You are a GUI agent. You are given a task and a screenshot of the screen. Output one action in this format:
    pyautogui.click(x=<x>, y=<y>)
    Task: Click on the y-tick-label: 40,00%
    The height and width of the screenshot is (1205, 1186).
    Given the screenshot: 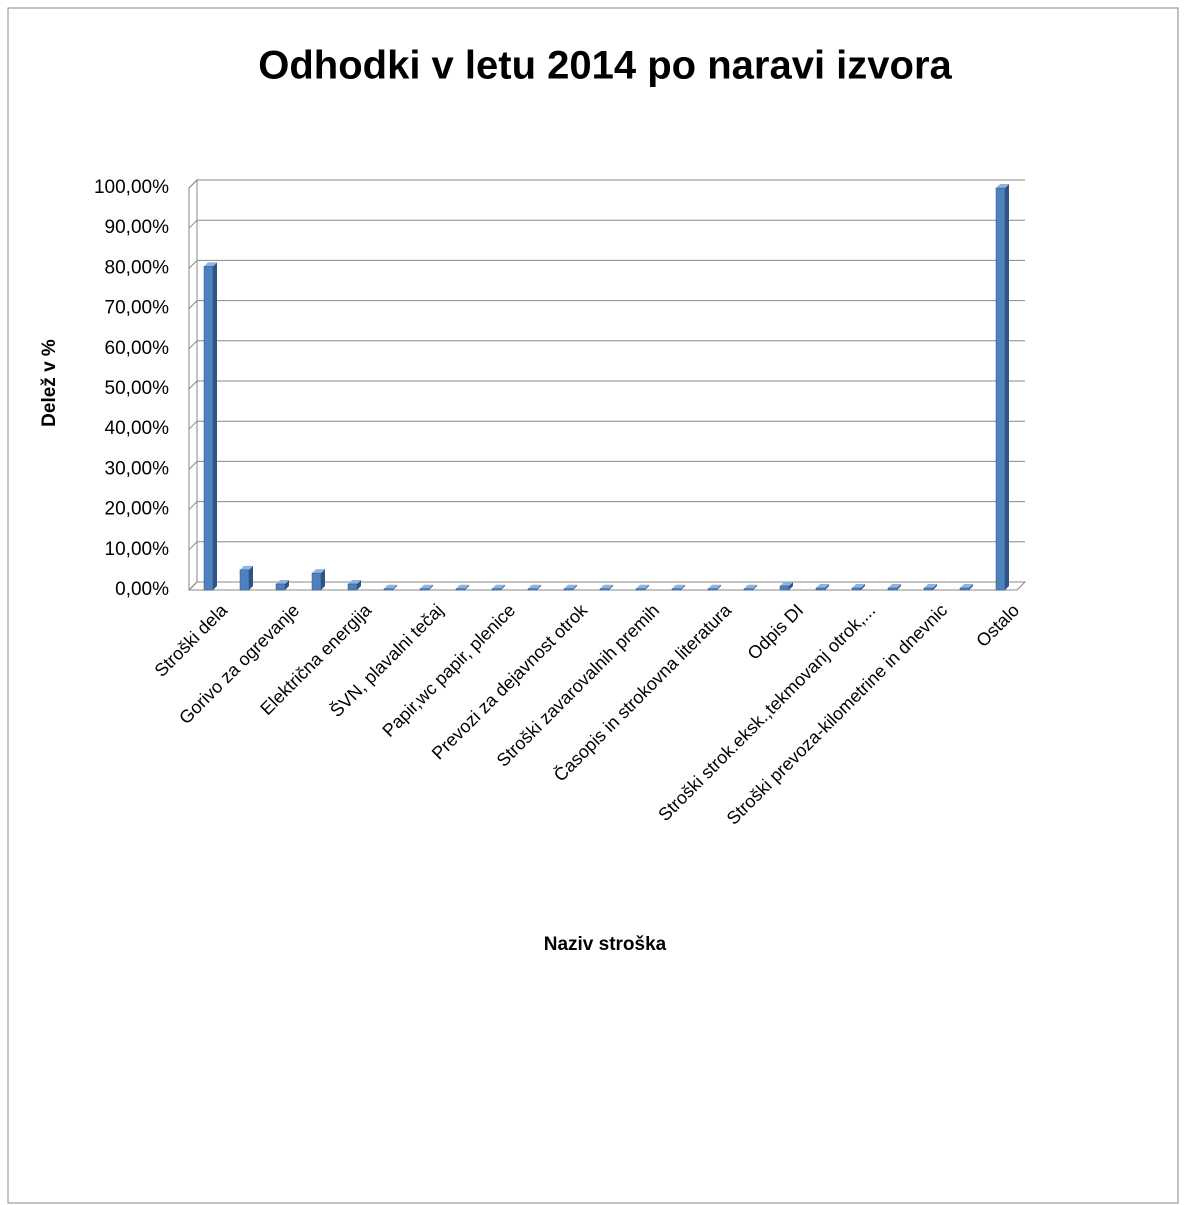 What is the action you would take?
    pyautogui.click(x=137, y=428)
    